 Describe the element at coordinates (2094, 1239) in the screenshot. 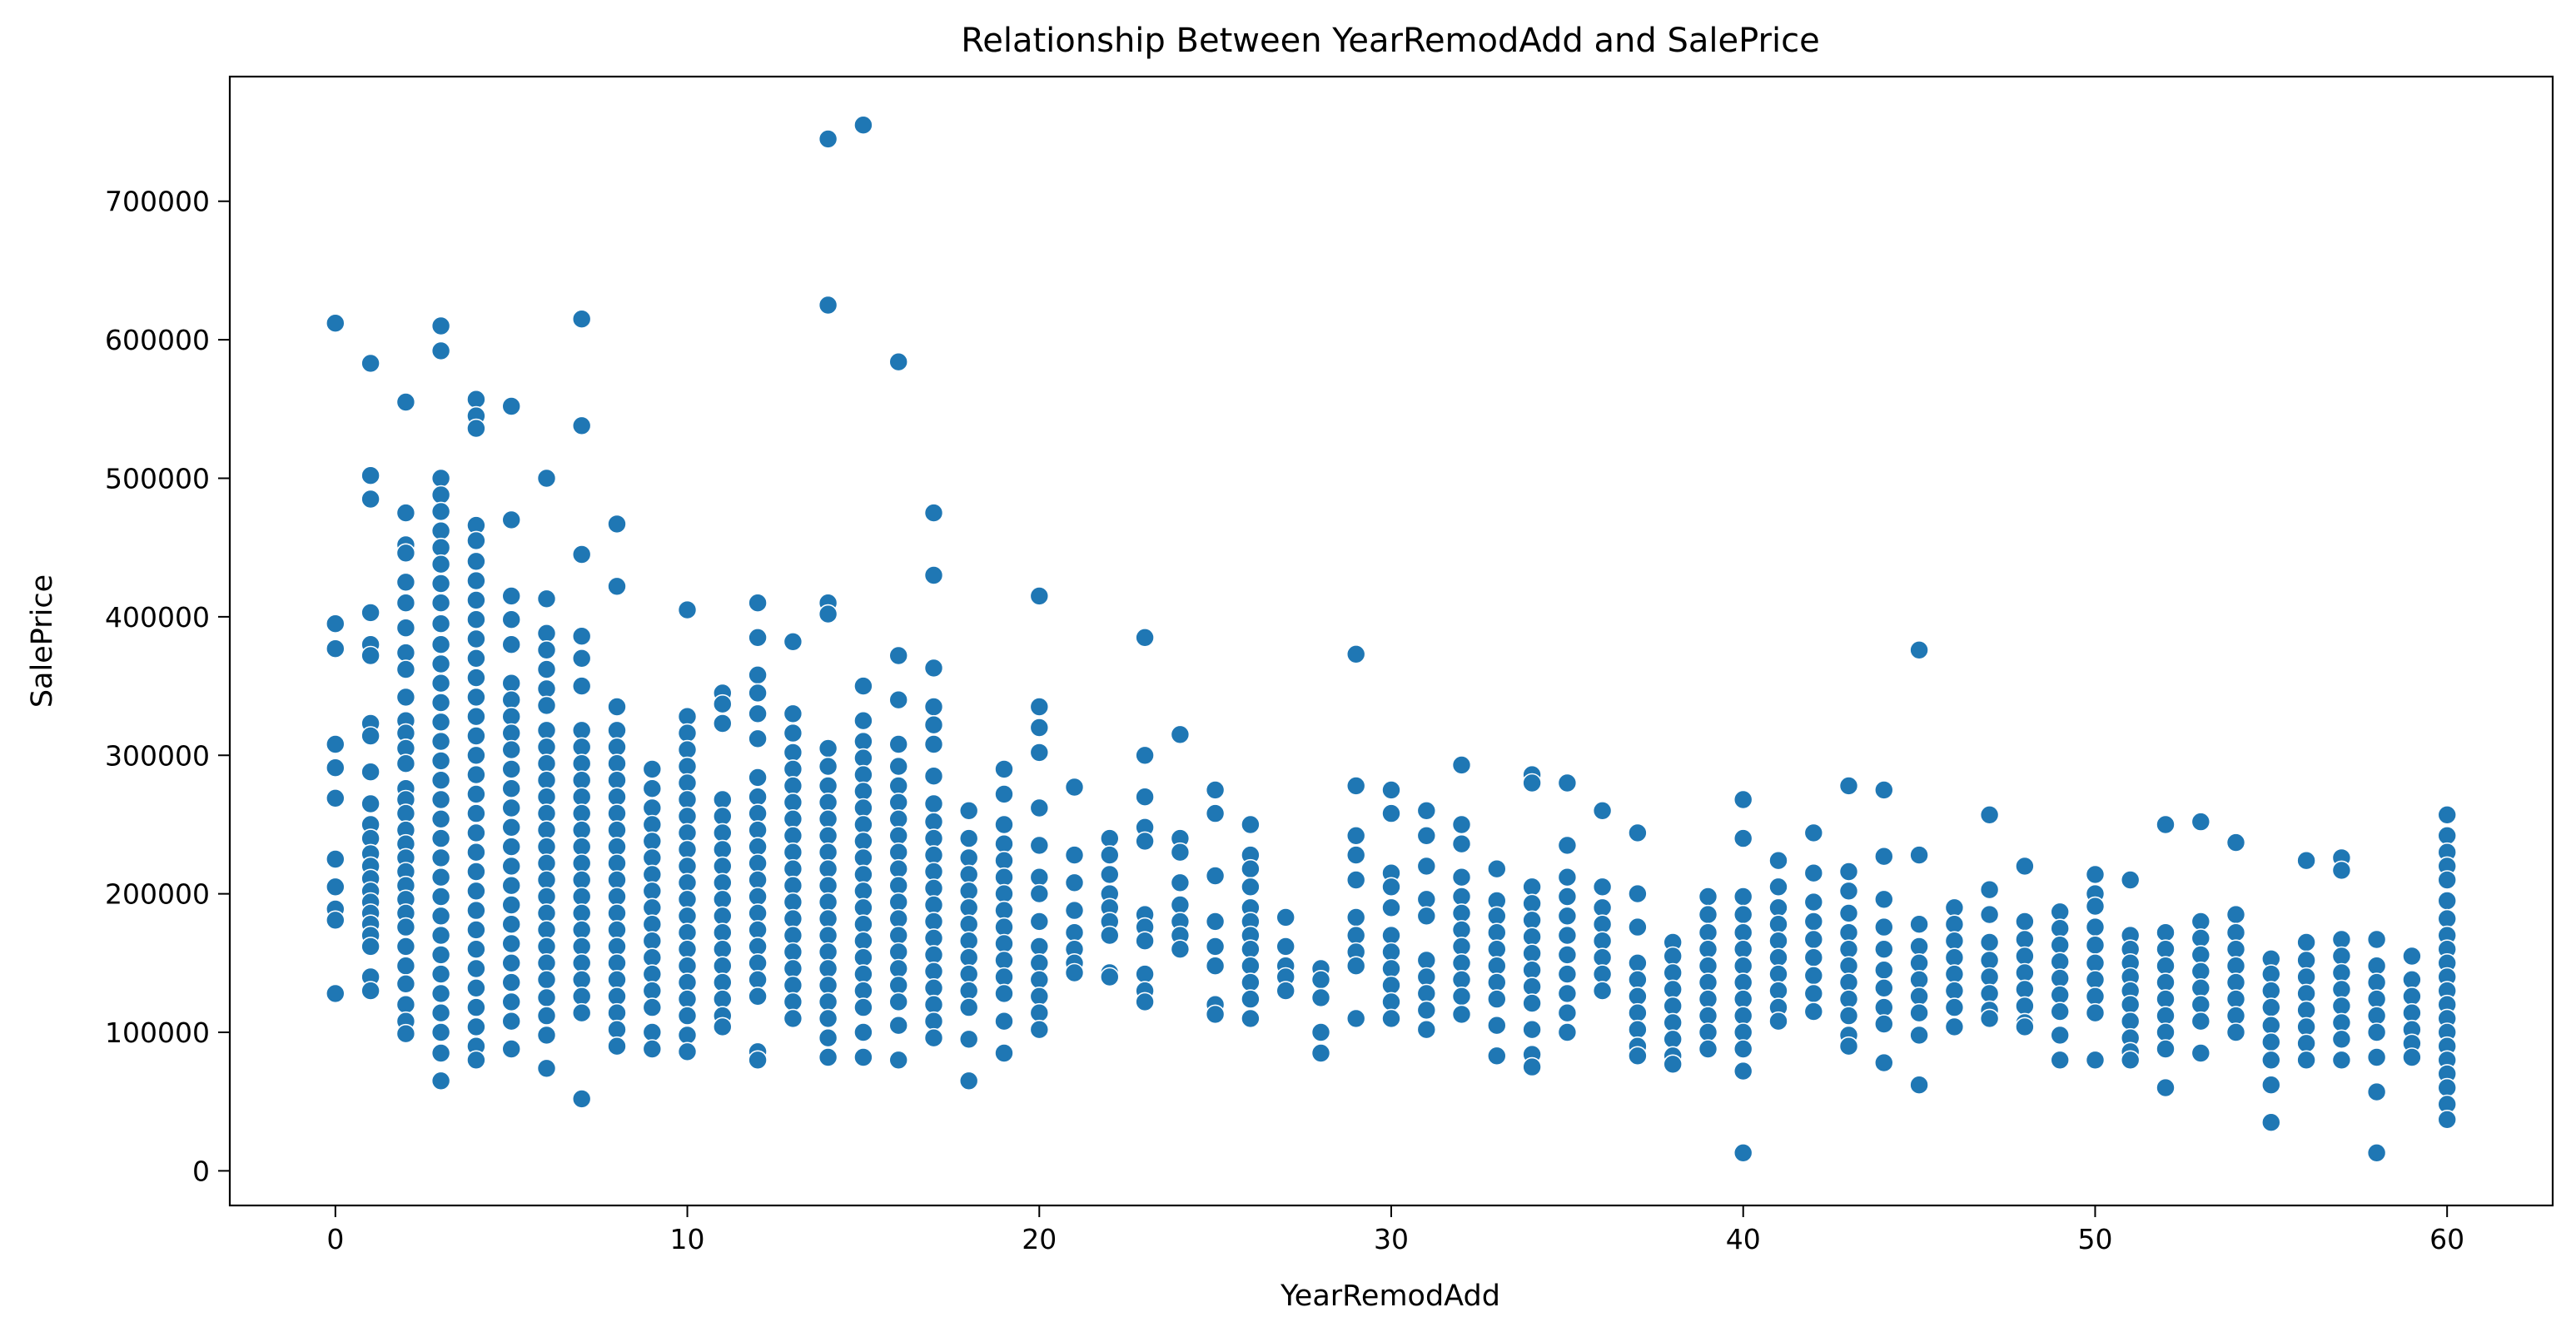

I see `x-tick-label: 50` at that location.